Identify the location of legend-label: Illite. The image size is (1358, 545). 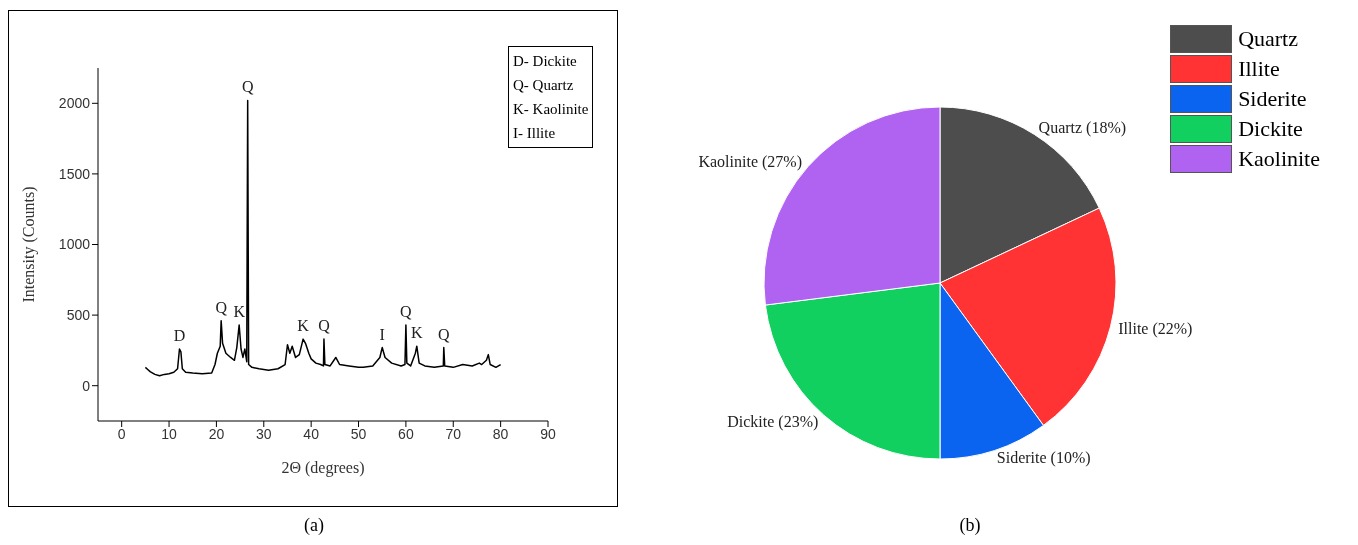
(1259, 69).